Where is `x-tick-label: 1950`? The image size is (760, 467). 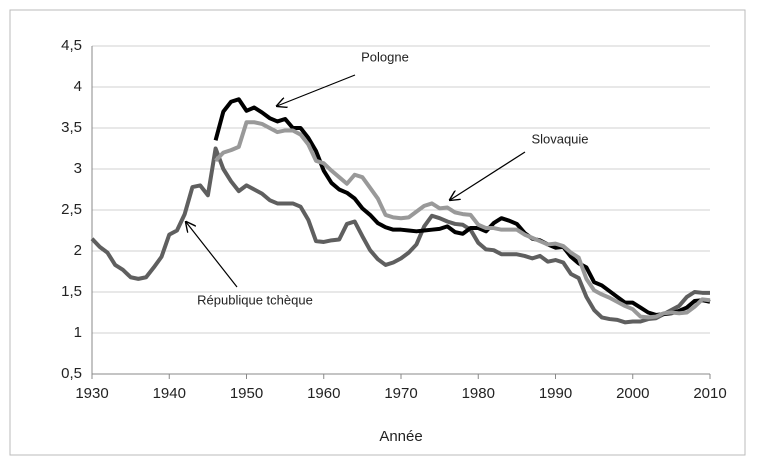
x-tick-label: 1950 is located at coordinates (246, 393).